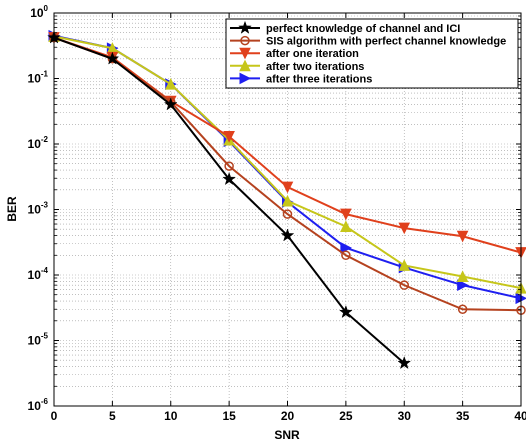 The image size is (526, 443). I want to click on x-tick-label: 5, so click(112, 416).